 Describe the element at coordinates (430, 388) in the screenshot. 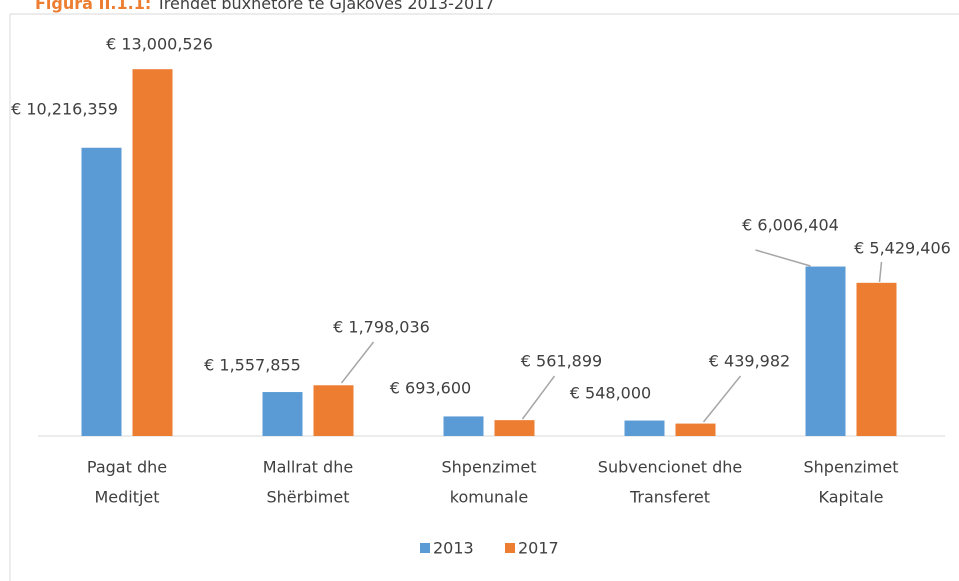

I see `data-label: € 693,600` at that location.